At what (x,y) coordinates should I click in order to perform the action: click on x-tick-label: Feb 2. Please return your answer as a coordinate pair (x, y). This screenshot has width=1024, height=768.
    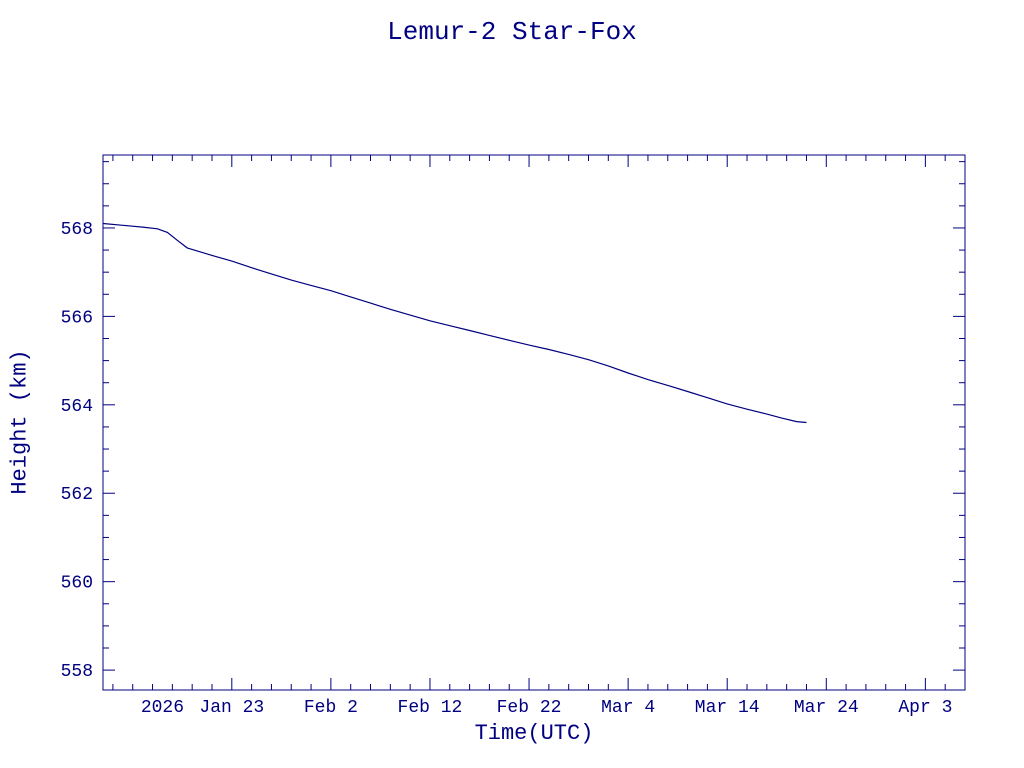
    Looking at the image, I should click on (331, 708).